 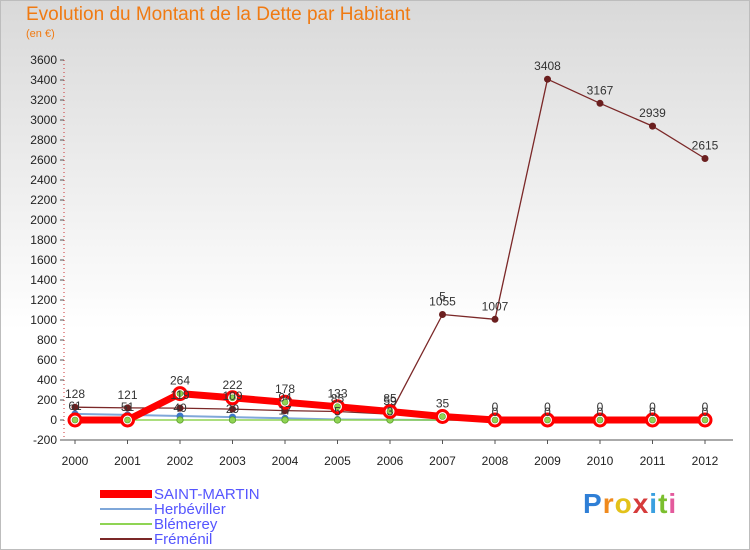 I want to click on y-tick-label: 200, so click(x=47, y=400).